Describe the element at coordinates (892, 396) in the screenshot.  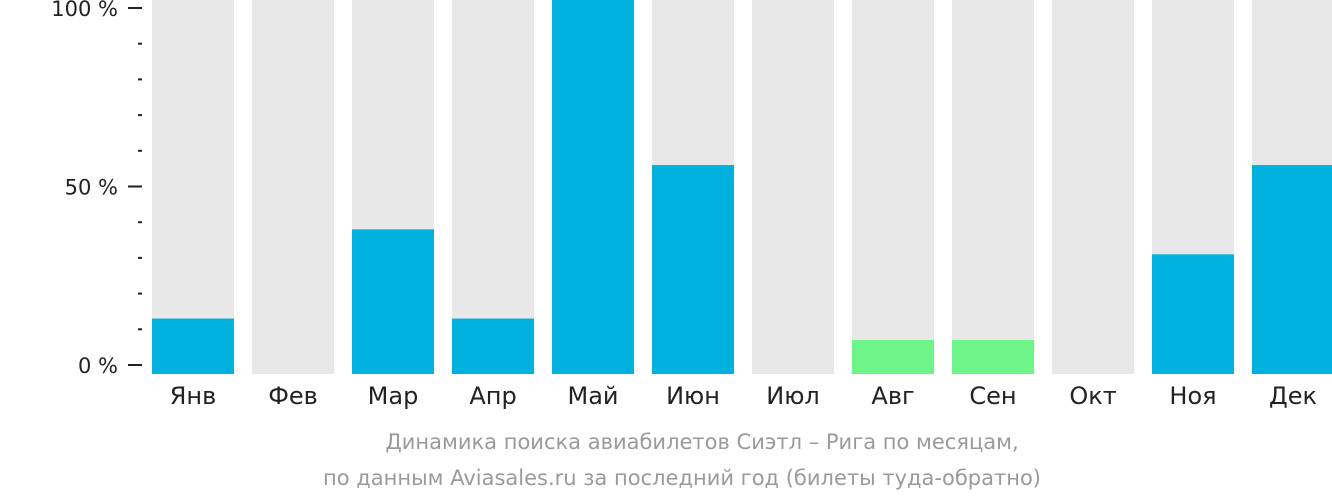
I see `x-tick-label: Авг` at that location.